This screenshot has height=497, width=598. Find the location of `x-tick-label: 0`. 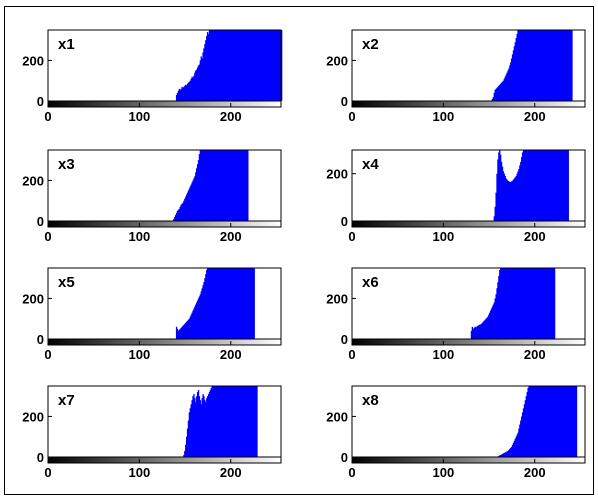

x-tick-label: 0 is located at coordinates (351, 354).